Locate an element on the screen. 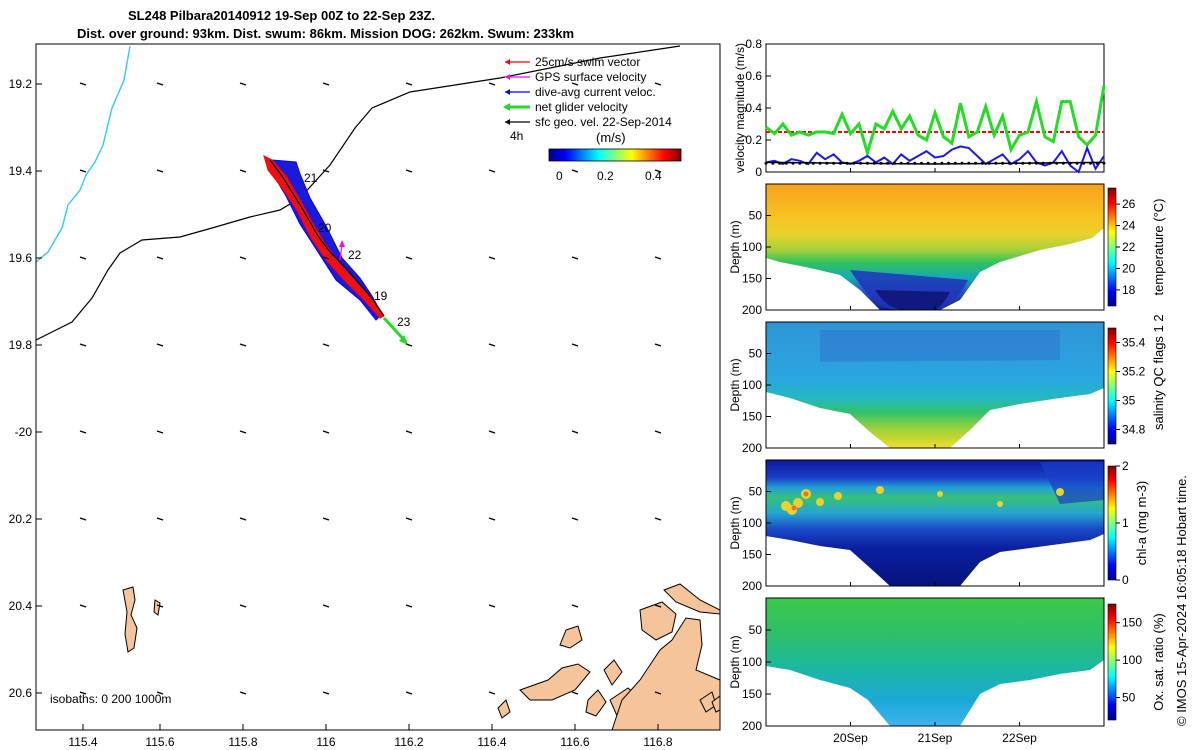 The height and width of the screenshot is (750, 1200). land-islands is located at coordinates (421, 657).